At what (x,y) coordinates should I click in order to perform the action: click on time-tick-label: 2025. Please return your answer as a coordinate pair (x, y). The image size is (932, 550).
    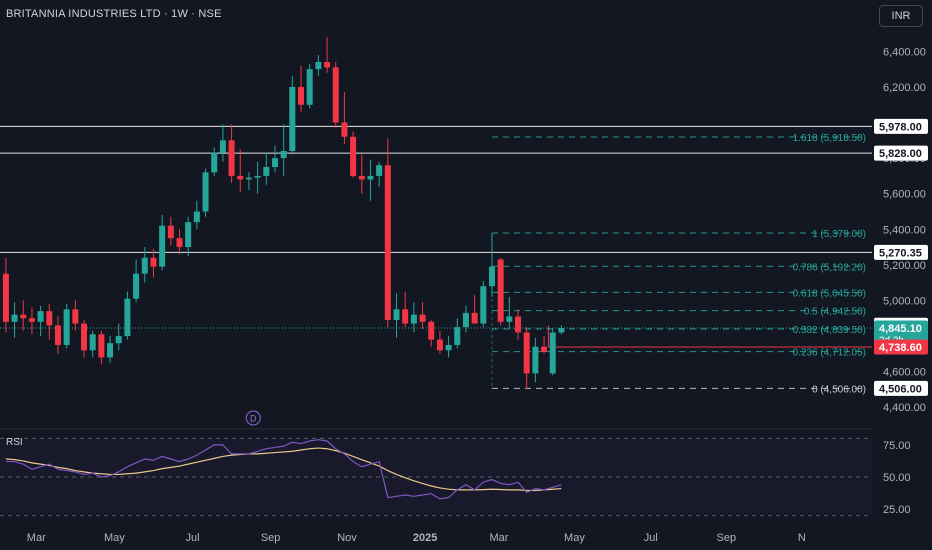
    Looking at the image, I should click on (425, 538).